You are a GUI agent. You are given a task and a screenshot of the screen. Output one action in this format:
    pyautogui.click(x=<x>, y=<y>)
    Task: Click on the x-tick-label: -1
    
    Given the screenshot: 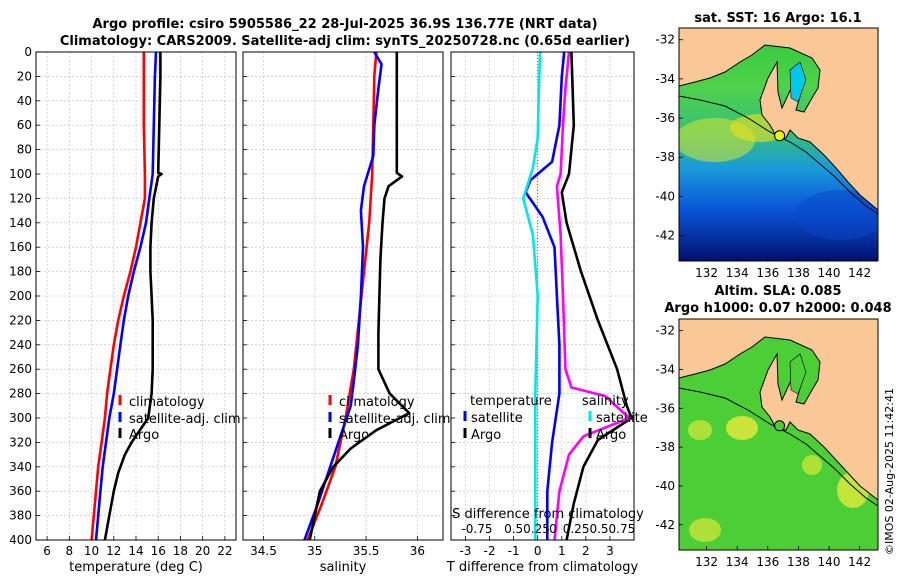 What is the action you would take?
    pyautogui.click(x=514, y=551)
    